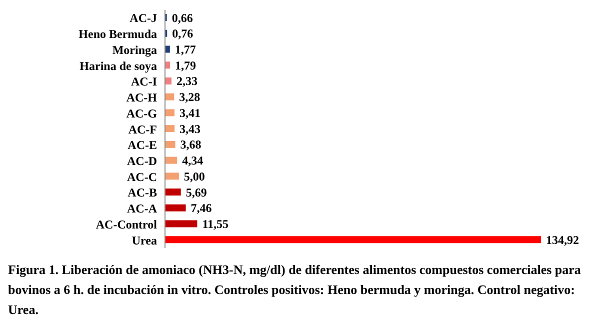  I want to click on data-label: 3,41, so click(190, 113).